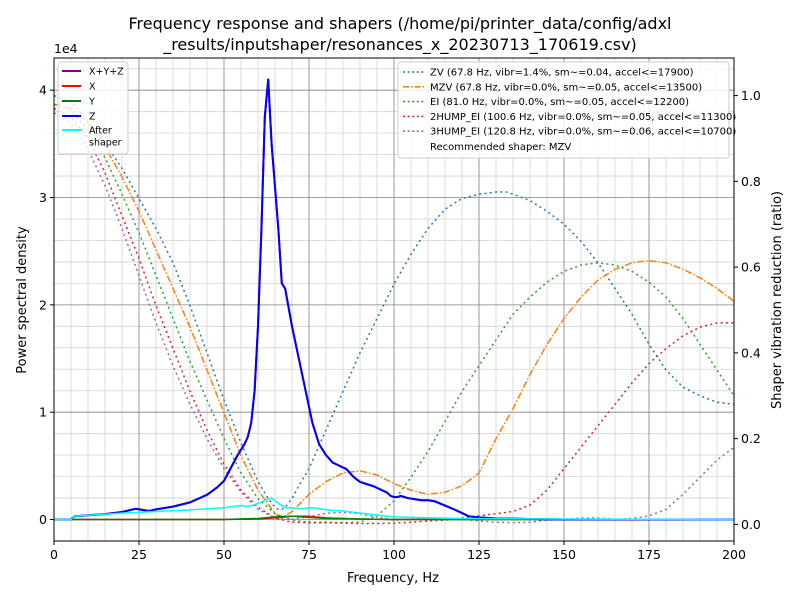 This screenshot has width=800, height=604. What do you see at coordinates (734, 554) in the screenshot?
I see `x-tick-label: 200` at bounding box center [734, 554].